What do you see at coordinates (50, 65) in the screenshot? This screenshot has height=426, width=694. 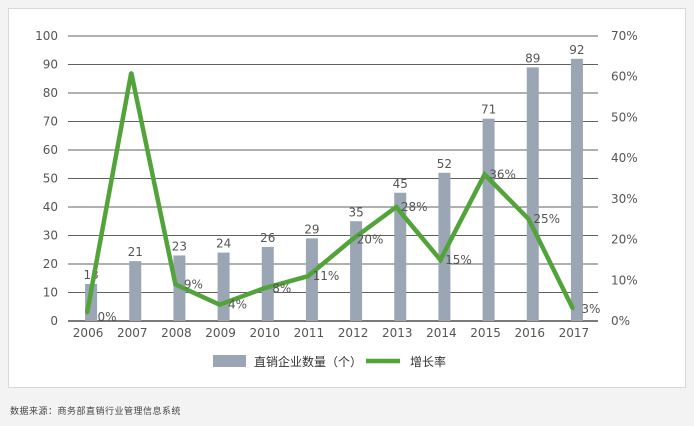 I see `y-left-tick-label: 90` at bounding box center [50, 65].